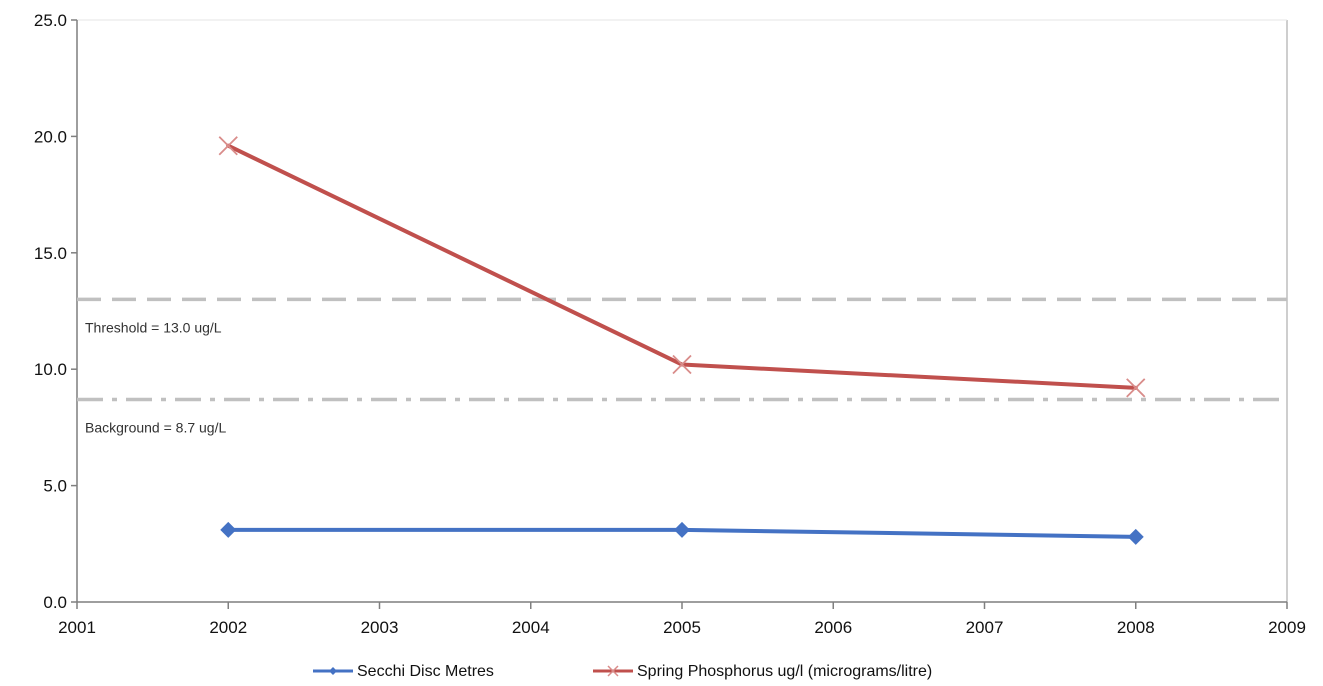 Image resolution: width=1323 pixels, height=686 pixels. I want to click on x-tick-label: 2005, so click(682, 627).